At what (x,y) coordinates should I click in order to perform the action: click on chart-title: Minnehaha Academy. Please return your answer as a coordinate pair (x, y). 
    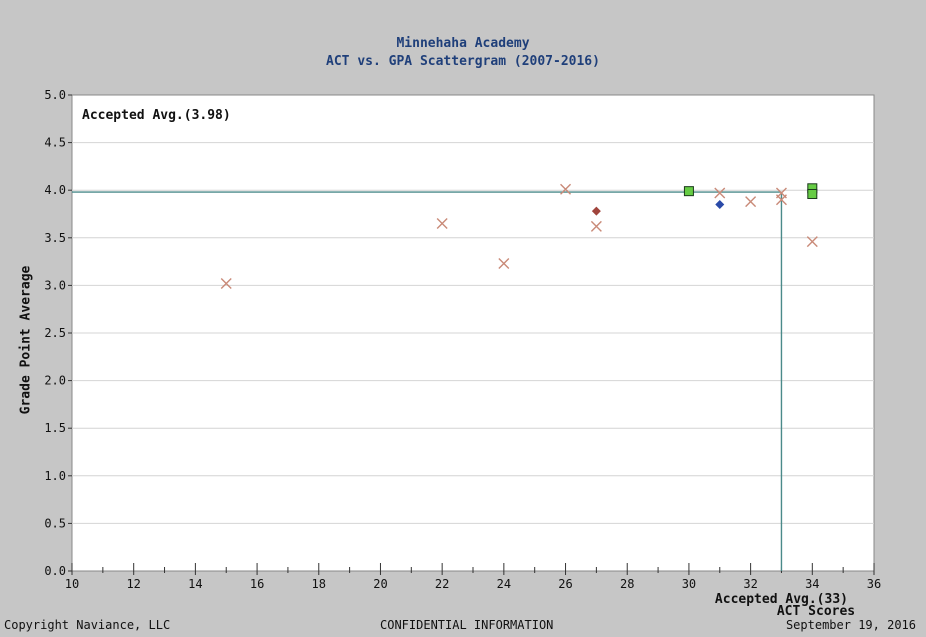
    Looking at the image, I should click on (463, 43).